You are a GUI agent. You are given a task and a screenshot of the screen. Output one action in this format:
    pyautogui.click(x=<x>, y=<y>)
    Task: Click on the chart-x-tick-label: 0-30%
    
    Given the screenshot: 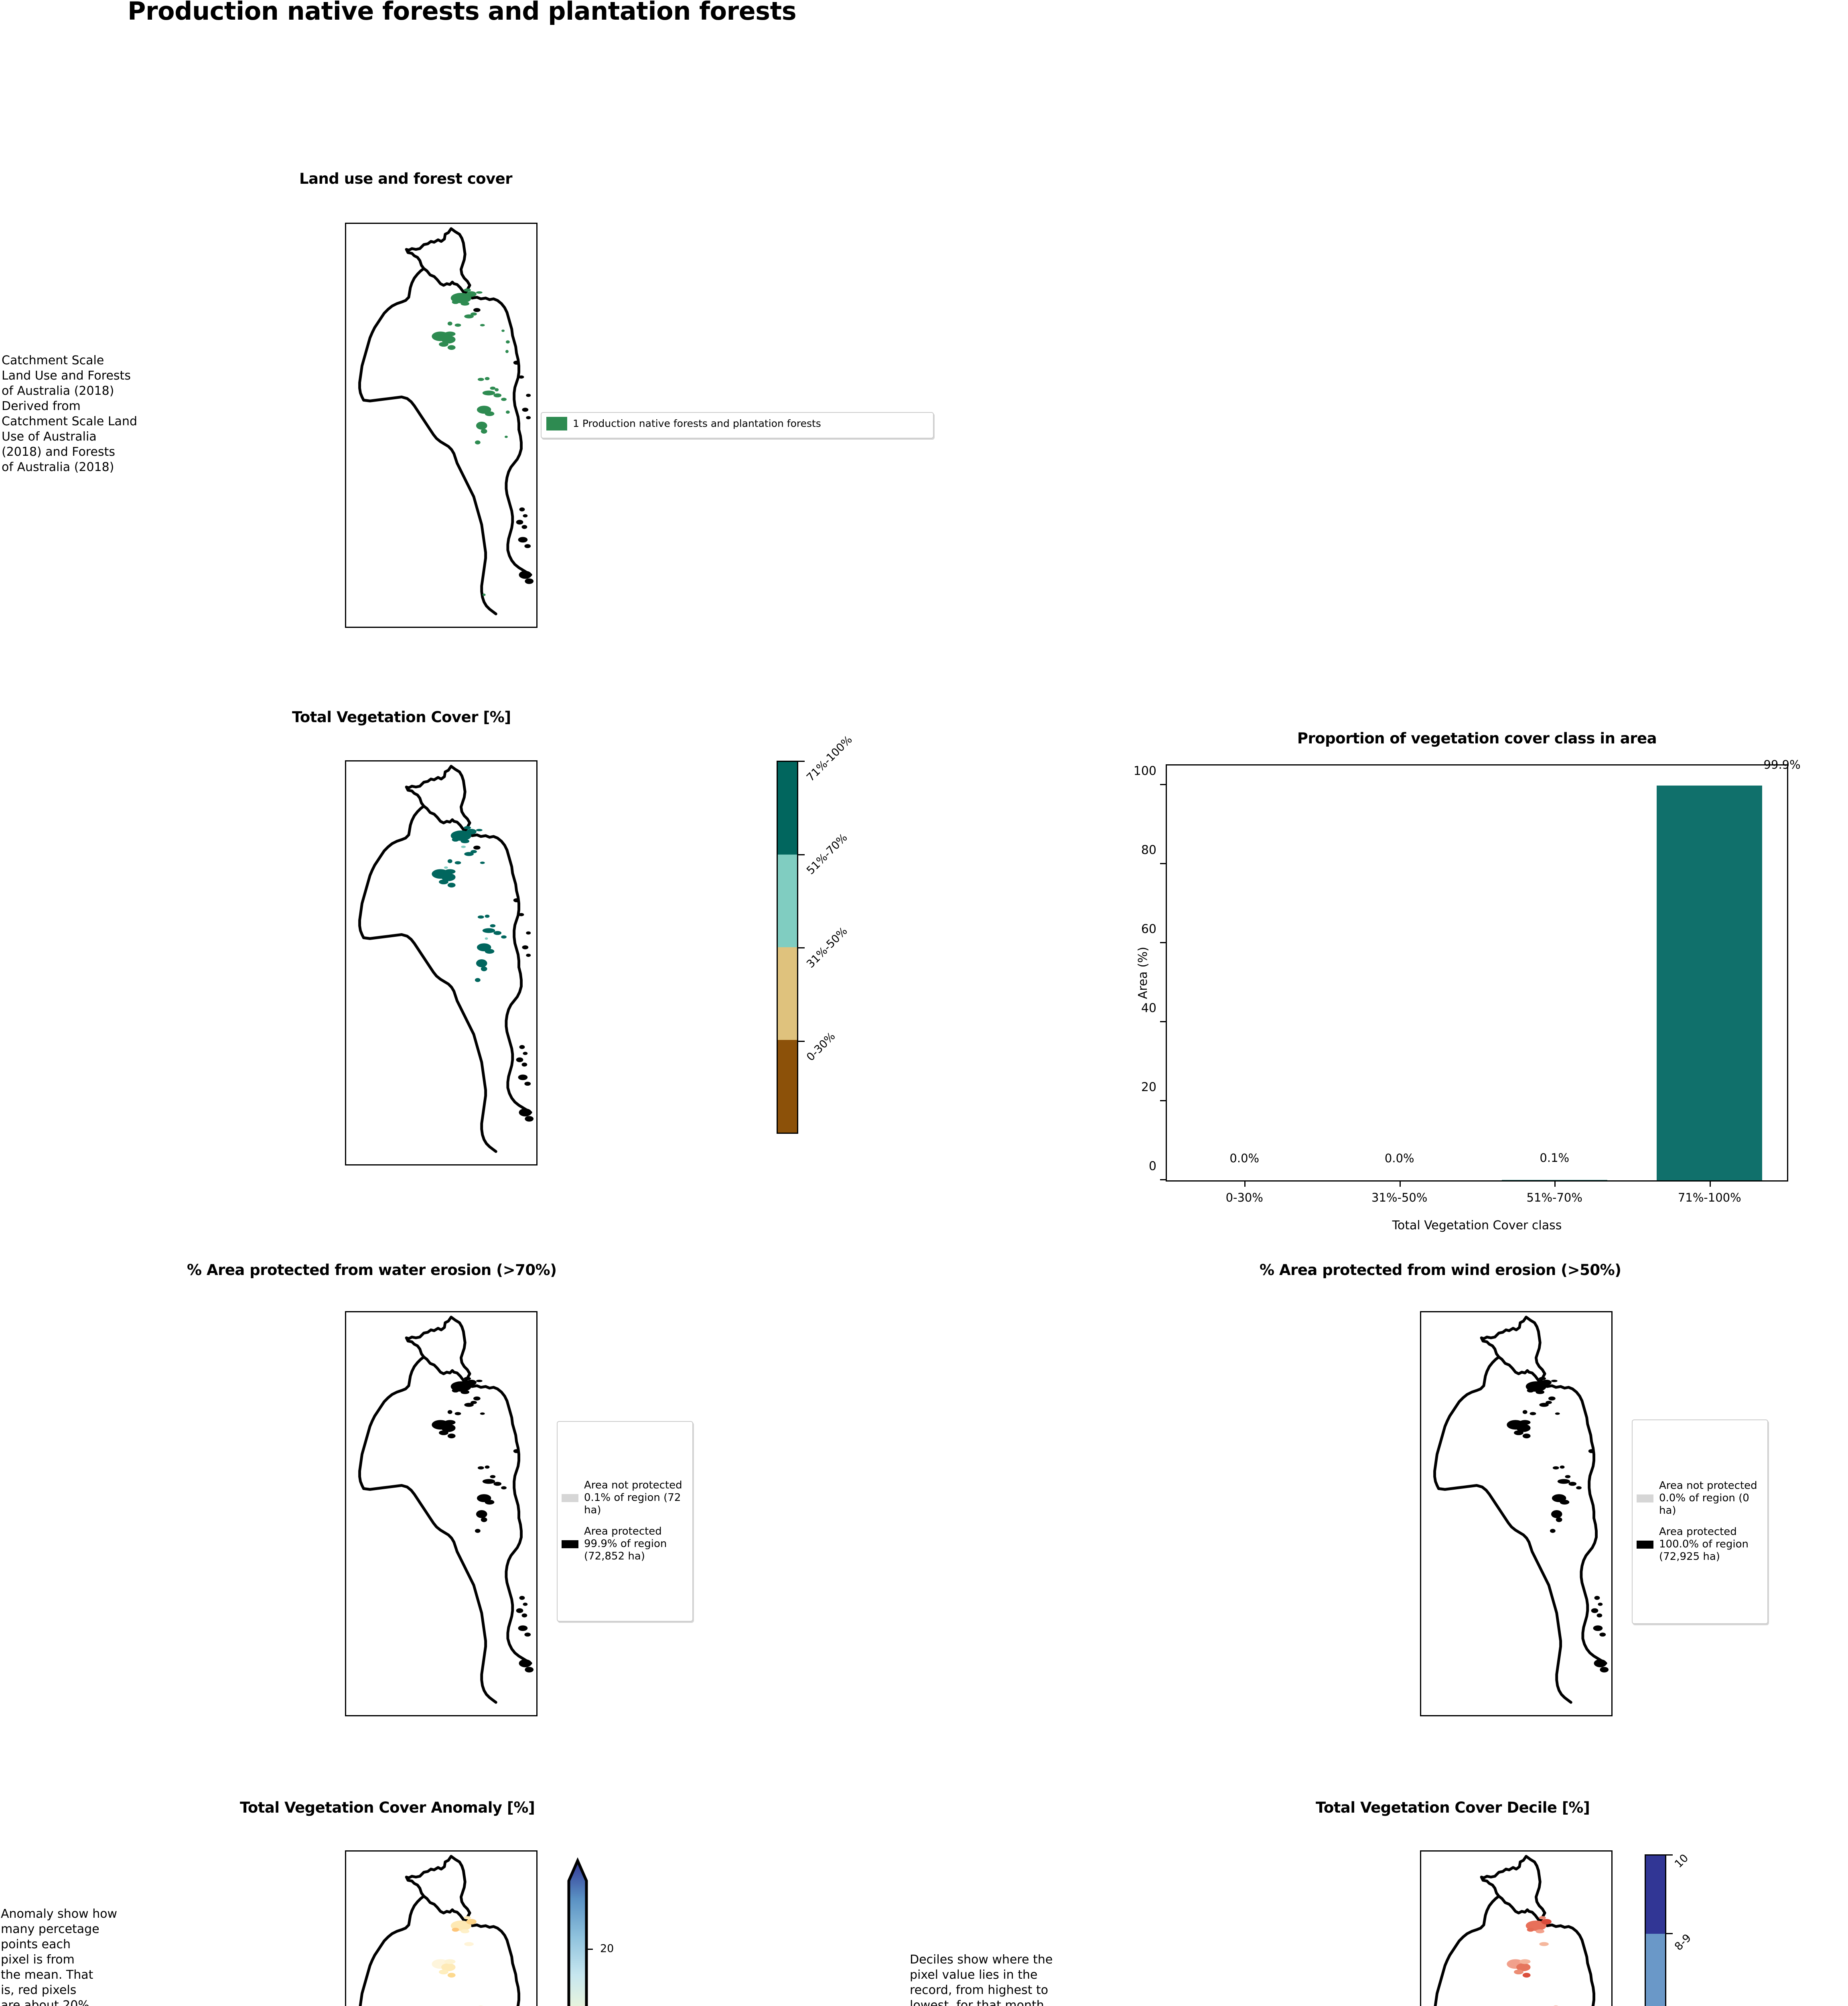 What is the action you would take?
    pyautogui.click(x=1244, y=1198)
    